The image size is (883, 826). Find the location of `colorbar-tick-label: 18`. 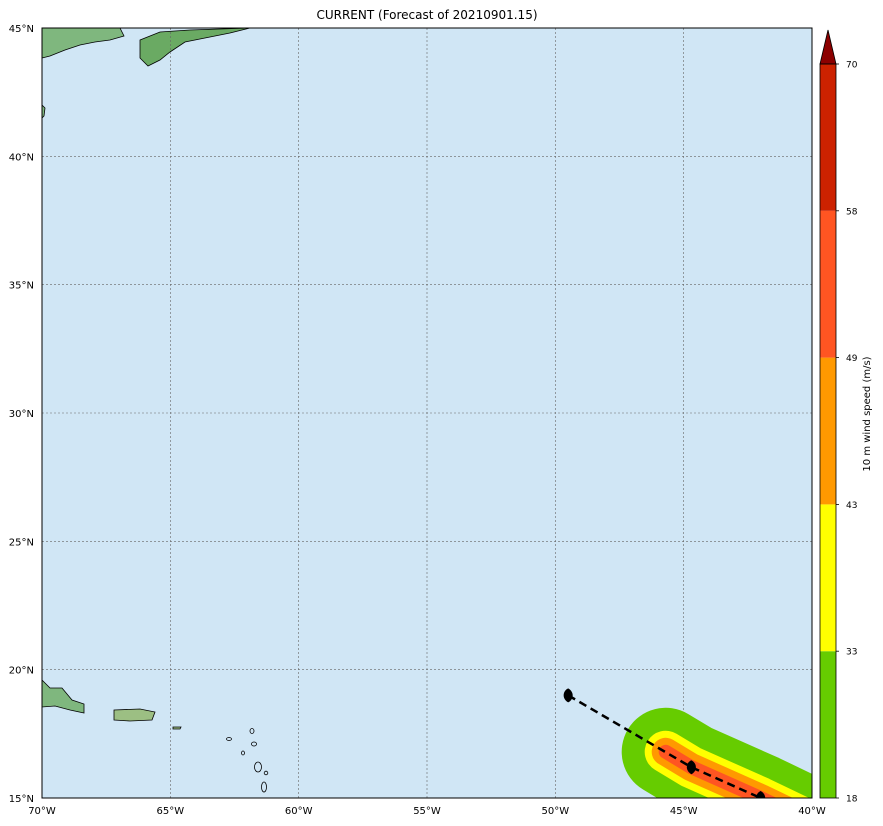

colorbar-tick-label: 18 is located at coordinates (852, 800).